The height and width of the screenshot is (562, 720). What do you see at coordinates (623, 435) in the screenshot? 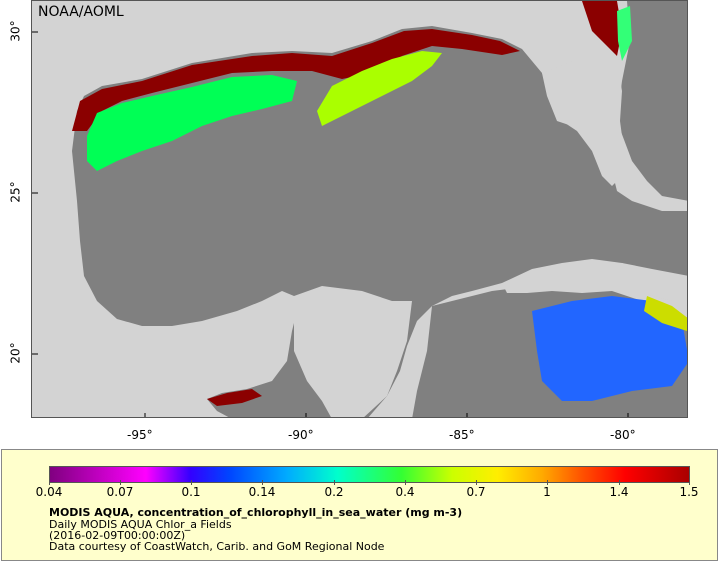
I see `lon-tick-label: -80°` at bounding box center [623, 435].